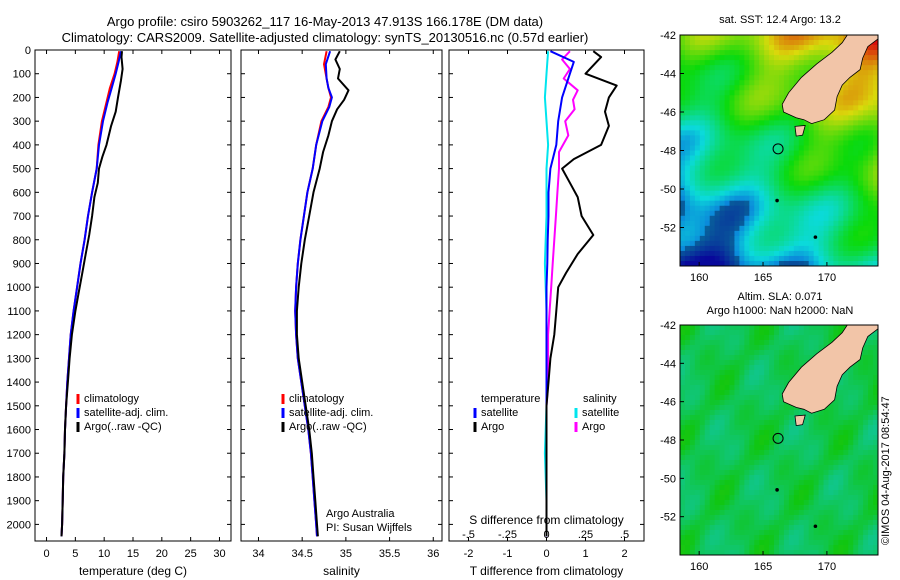  What do you see at coordinates (104, 554) in the screenshot?
I see `x-tick-label: 10` at bounding box center [104, 554].